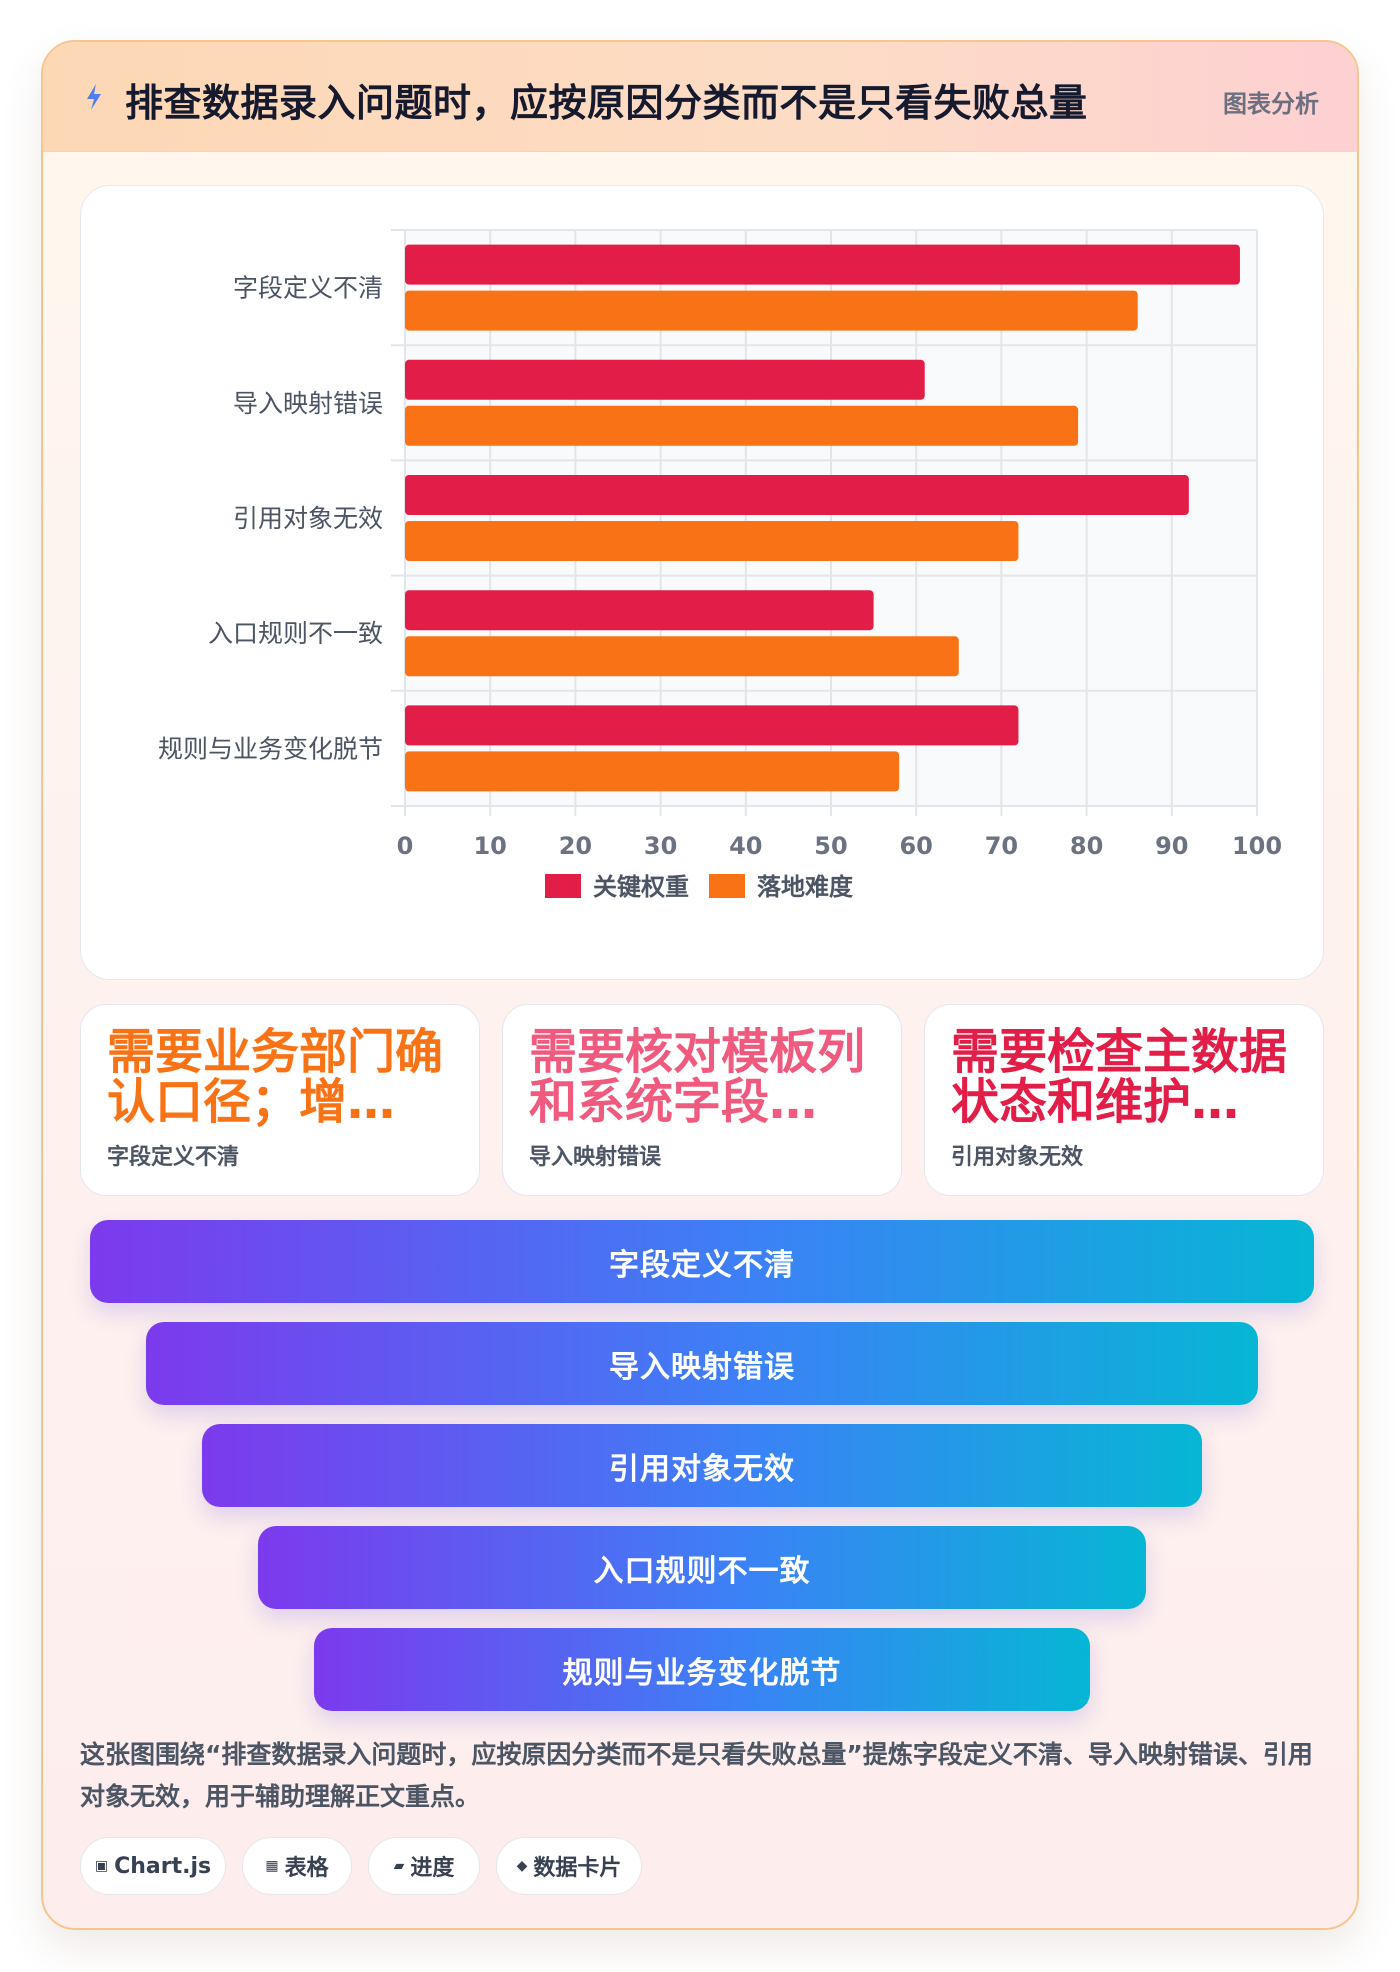 The height and width of the screenshot is (1972, 1400). Describe the element at coordinates (577, 1868) in the screenshot. I see `pill-label: 数据卡片` at that location.